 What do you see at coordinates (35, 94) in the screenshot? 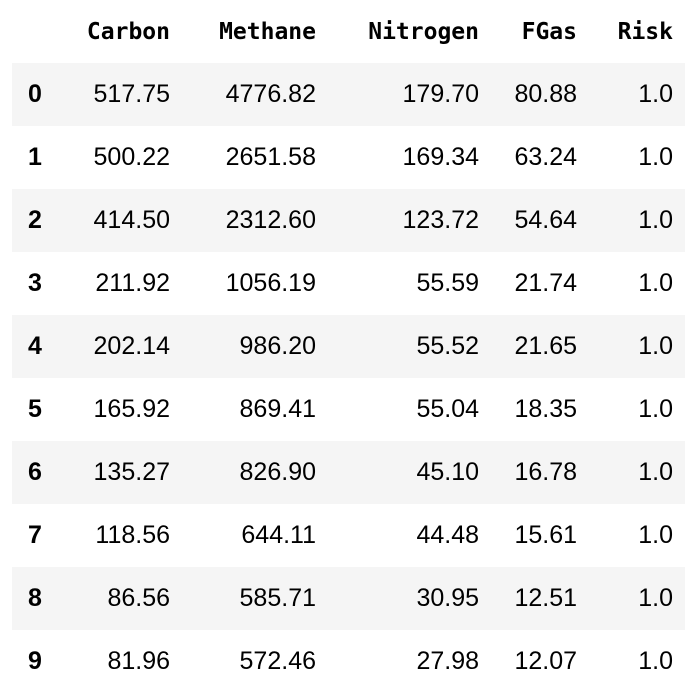
I see `row-index: 0` at bounding box center [35, 94].